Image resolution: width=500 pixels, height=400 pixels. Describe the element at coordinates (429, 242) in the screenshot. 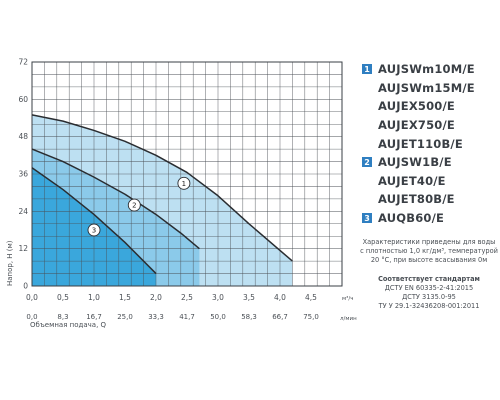

I see `note-line: Характеристики приведены для воды` at that location.